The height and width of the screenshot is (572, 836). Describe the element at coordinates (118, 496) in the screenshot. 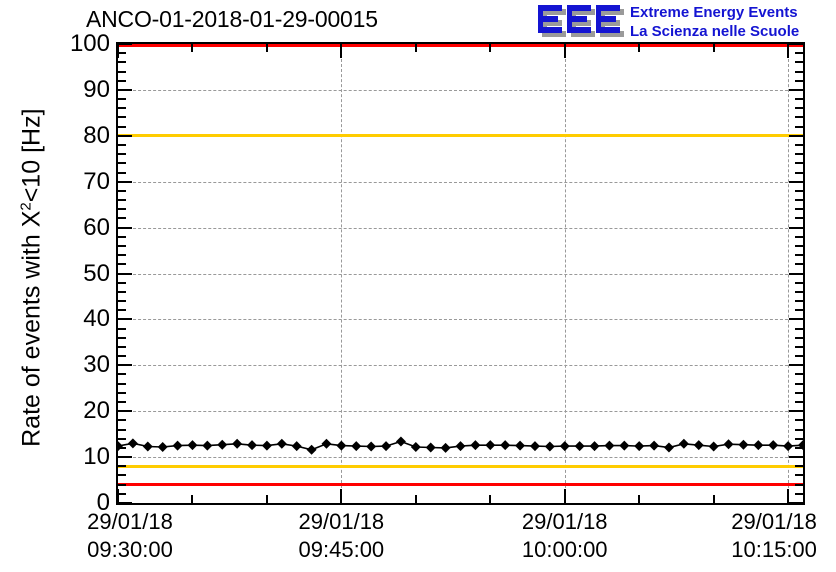

I see `x-tick-major` at that location.